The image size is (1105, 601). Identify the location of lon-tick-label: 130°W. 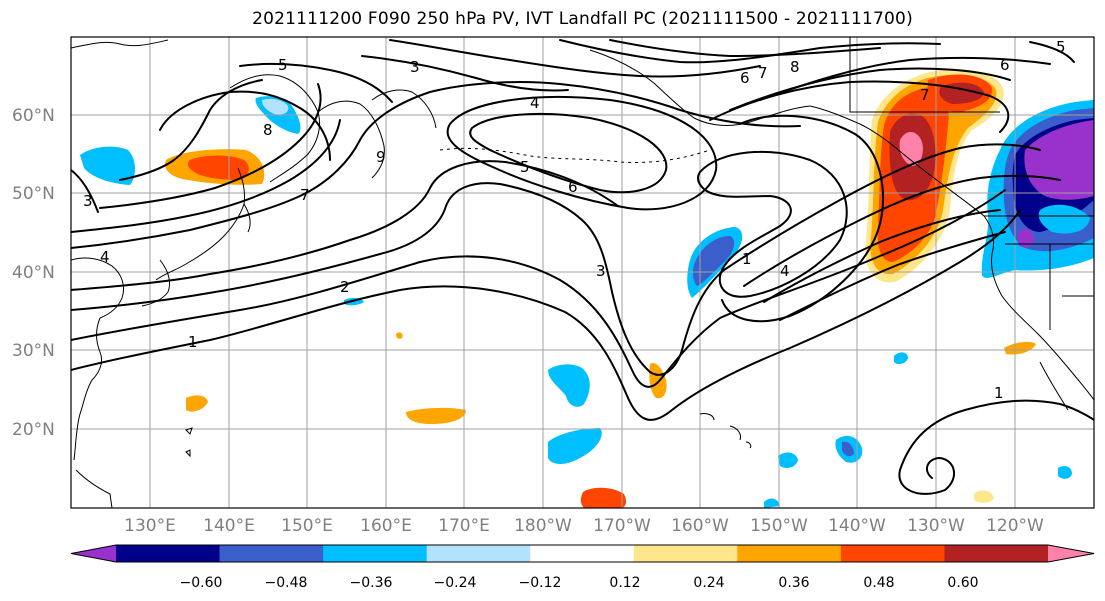
(936, 526).